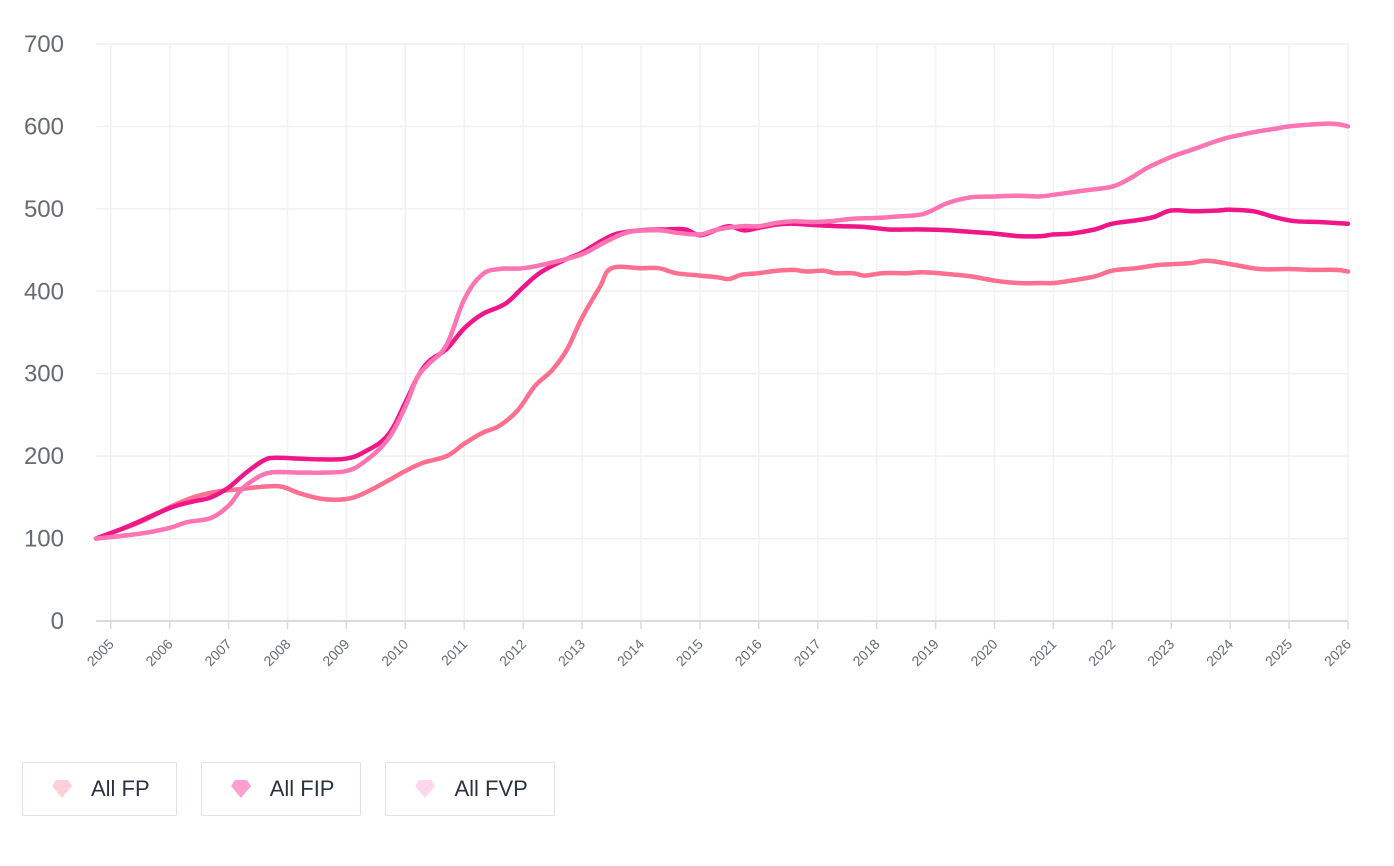  What do you see at coordinates (44, 44) in the screenshot?
I see `y-tick-label: 700` at bounding box center [44, 44].